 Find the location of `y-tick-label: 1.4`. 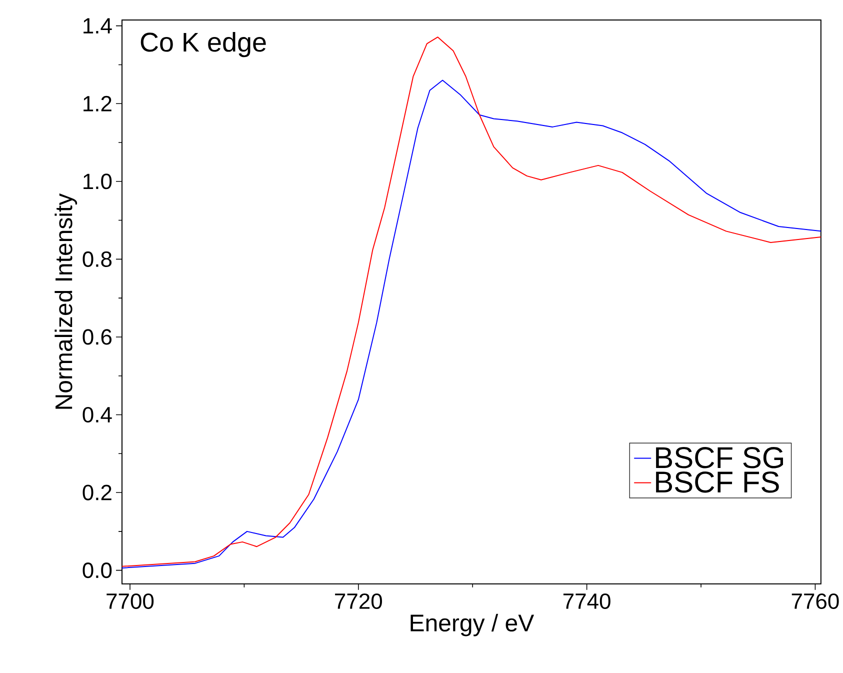

y-tick-label: 1.4 is located at coordinates (98, 26).